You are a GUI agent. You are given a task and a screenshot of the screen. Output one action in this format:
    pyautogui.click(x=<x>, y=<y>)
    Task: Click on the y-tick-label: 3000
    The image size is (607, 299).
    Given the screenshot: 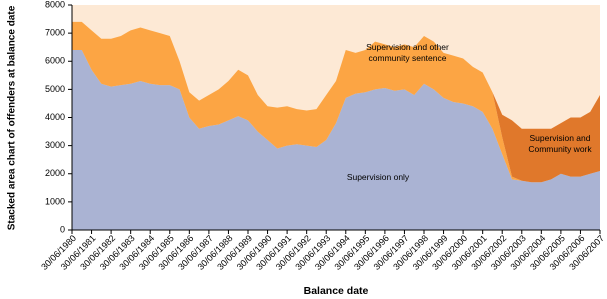 What is the action you would take?
    pyautogui.click(x=55, y=145)
    